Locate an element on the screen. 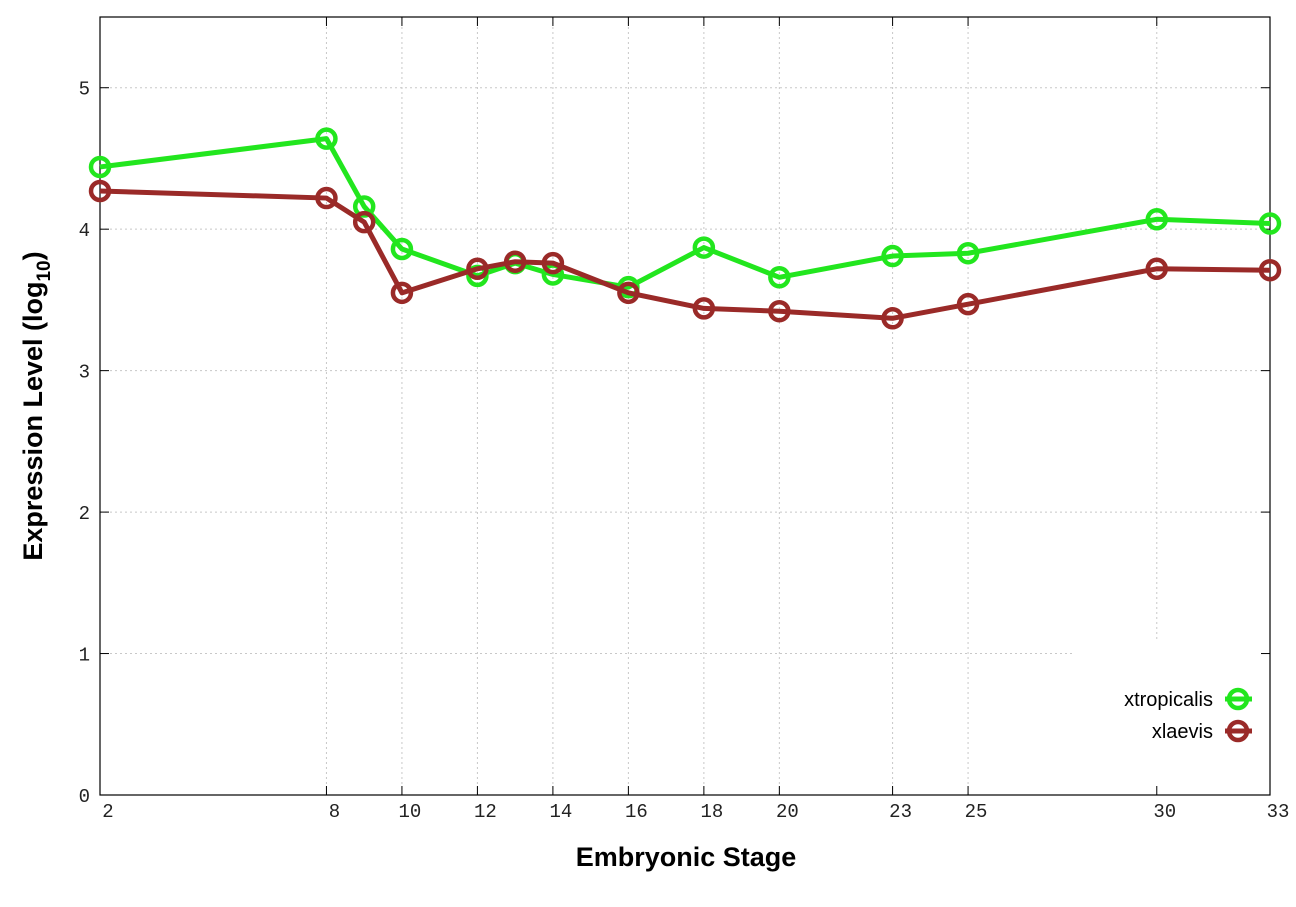  x-tick-label: 10 is located at coordinates (410, 812).